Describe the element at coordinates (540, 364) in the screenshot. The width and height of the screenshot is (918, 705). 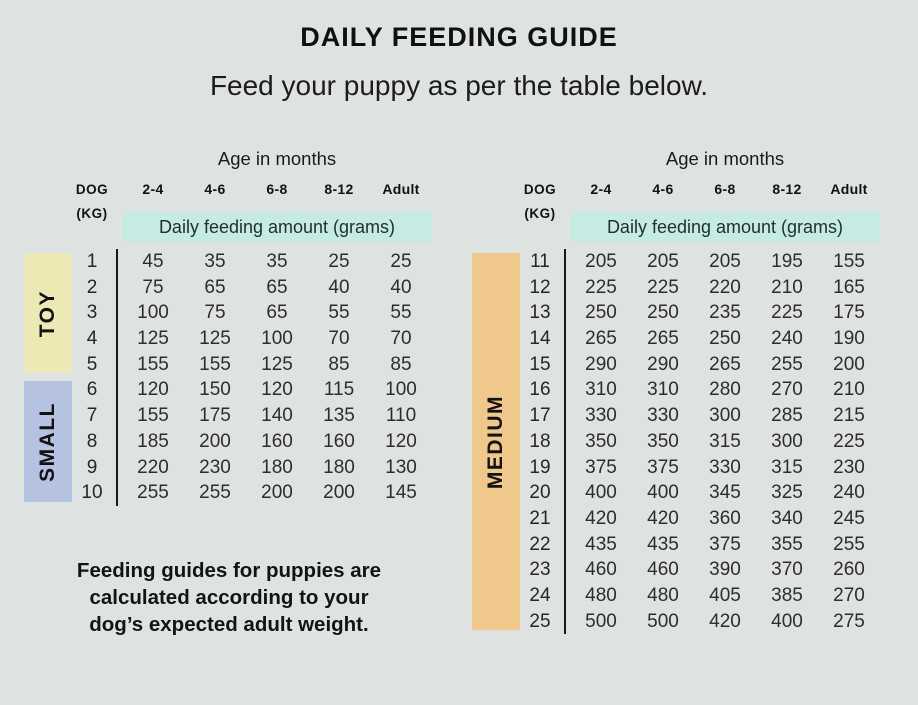
I see `dog-weight-kg: 15` at that location.